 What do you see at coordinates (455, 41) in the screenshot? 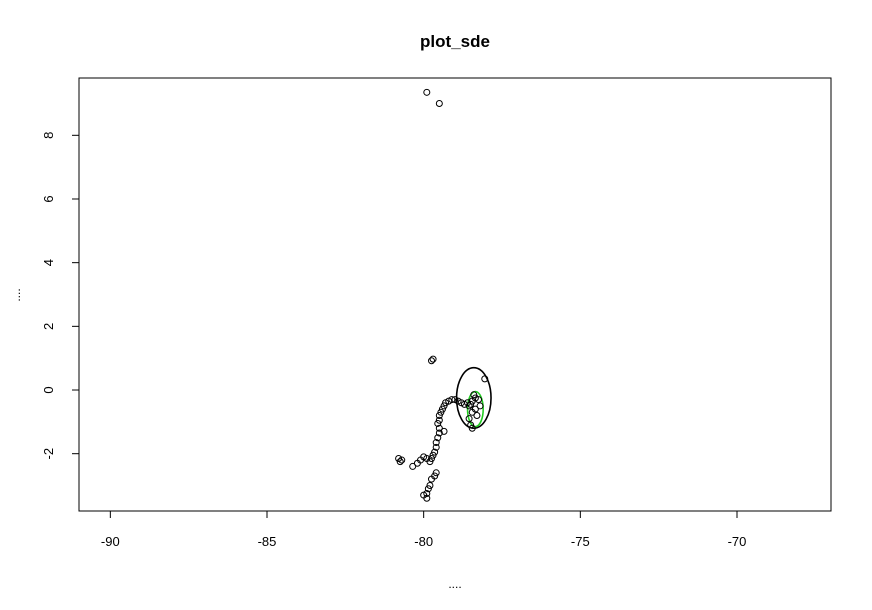
I see `chart-title: plot_sde` at bounding box center [455, 41].